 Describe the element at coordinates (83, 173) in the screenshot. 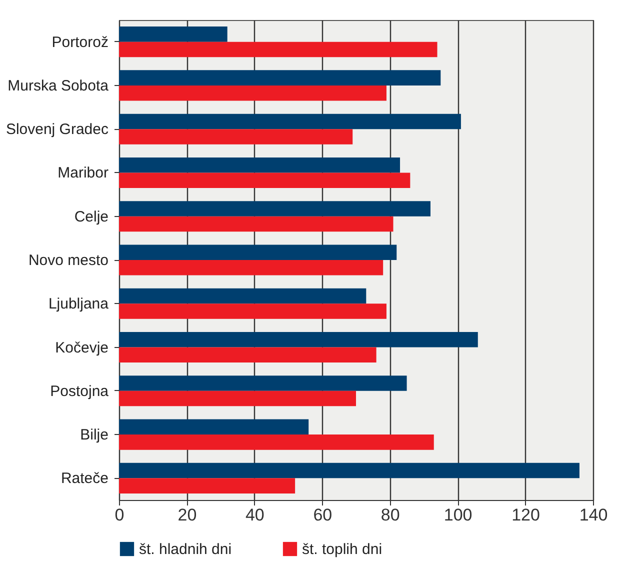

I see `y-tick-label: Maribor` at that location.